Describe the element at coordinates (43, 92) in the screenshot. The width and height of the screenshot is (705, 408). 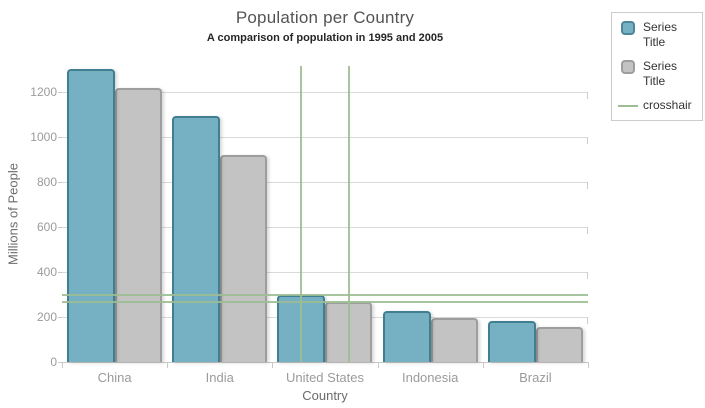
I see `y-tick-label: 1200` at that location.